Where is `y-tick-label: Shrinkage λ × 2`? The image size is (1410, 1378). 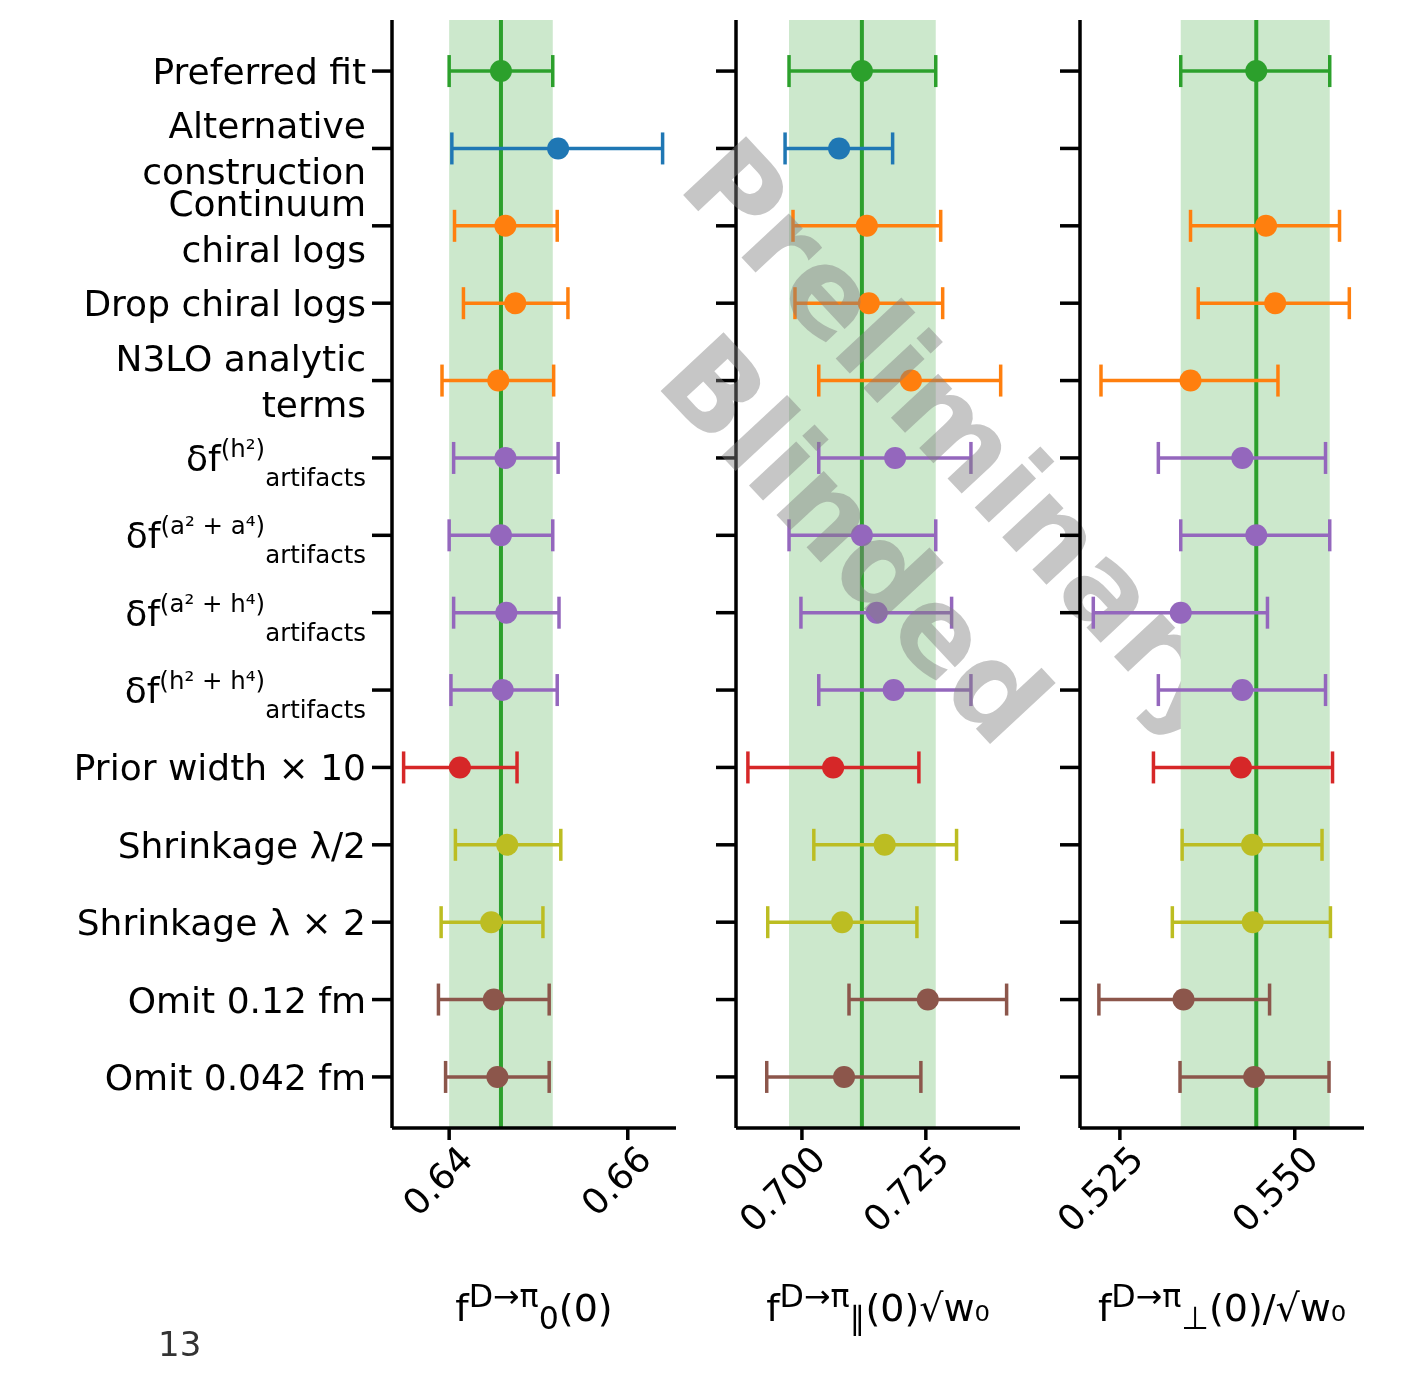 y-tick-label: Shrinkage λ × 2 is located at coordinates (221, 923).